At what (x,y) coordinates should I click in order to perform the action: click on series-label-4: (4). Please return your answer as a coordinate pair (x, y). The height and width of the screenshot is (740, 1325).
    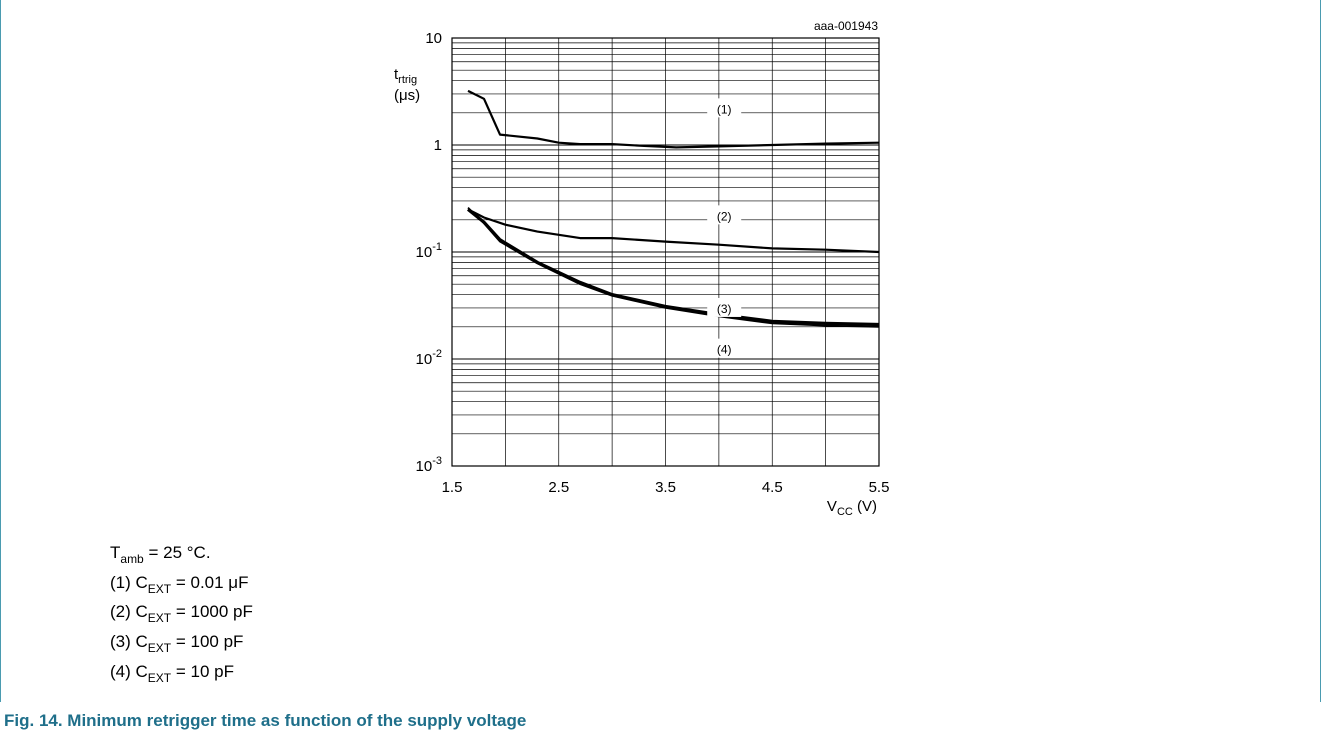
    Looking at the image, I should click on (724, 350).